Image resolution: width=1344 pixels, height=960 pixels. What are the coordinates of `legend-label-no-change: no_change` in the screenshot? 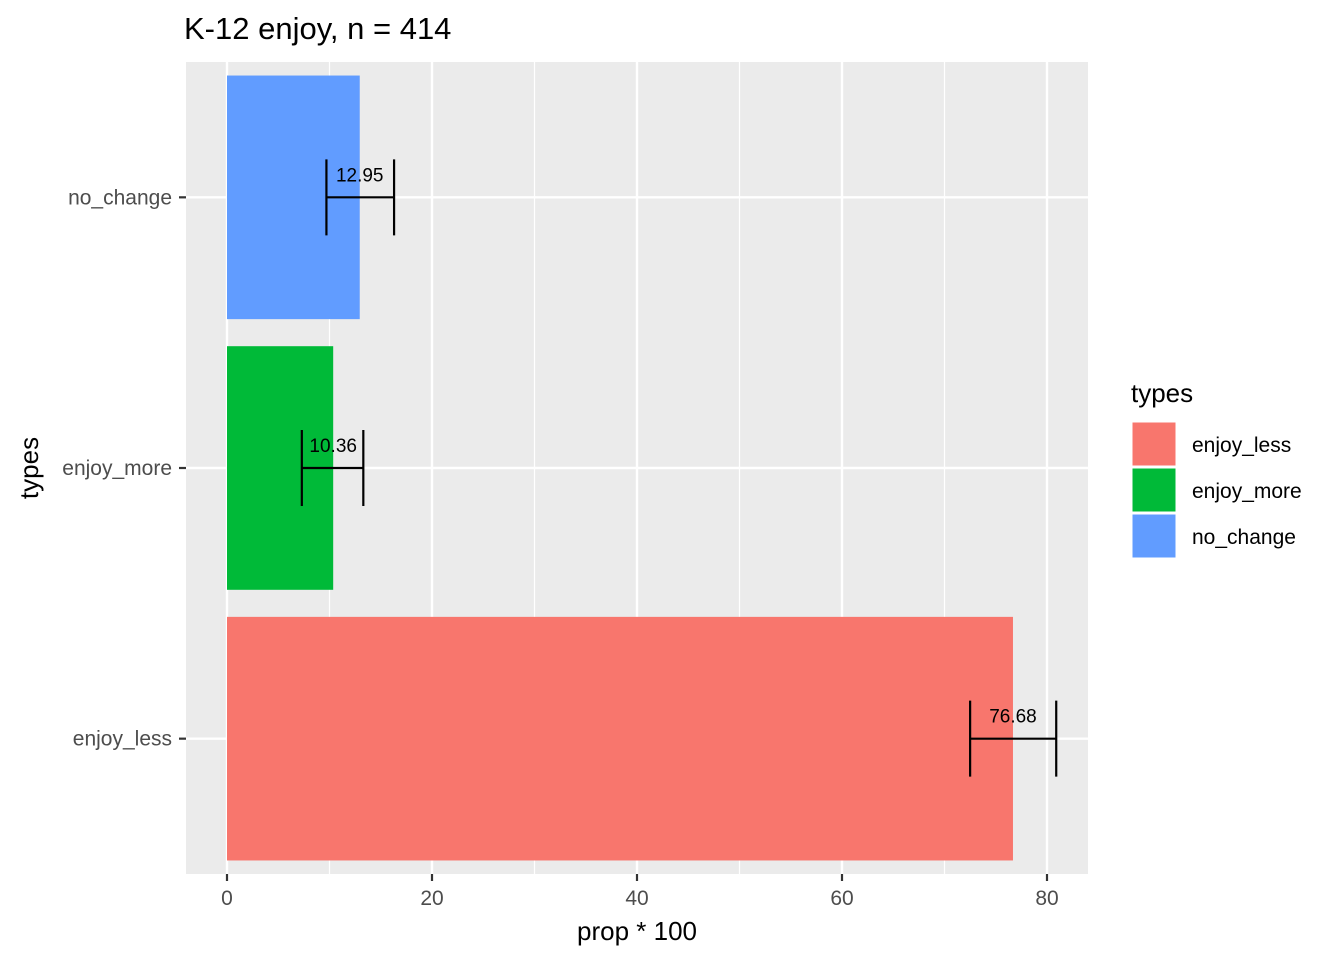 It's located at (1244, 537).